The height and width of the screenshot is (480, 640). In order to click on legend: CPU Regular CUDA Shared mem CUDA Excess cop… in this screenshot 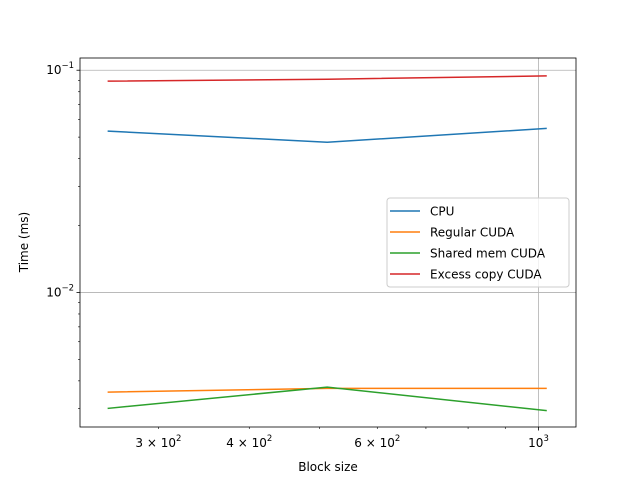, I will do `click(478, 242)`.